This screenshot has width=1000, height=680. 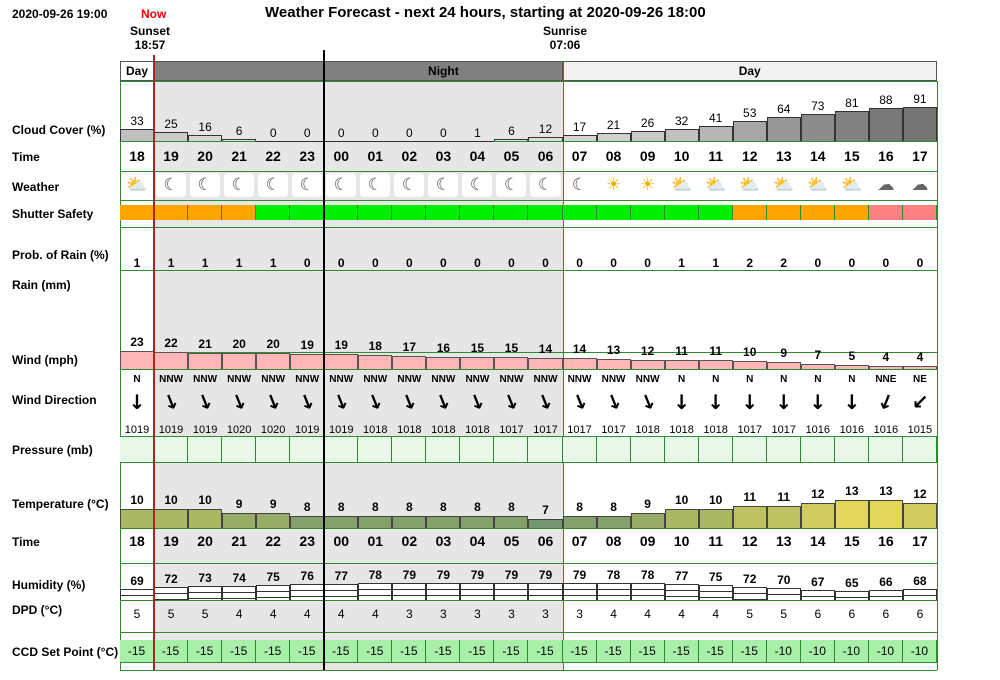 What do you see at coordinates (239, 344) in the screenshot?
I see `wind-speed-value: 20` at bounding box center [239, 344].